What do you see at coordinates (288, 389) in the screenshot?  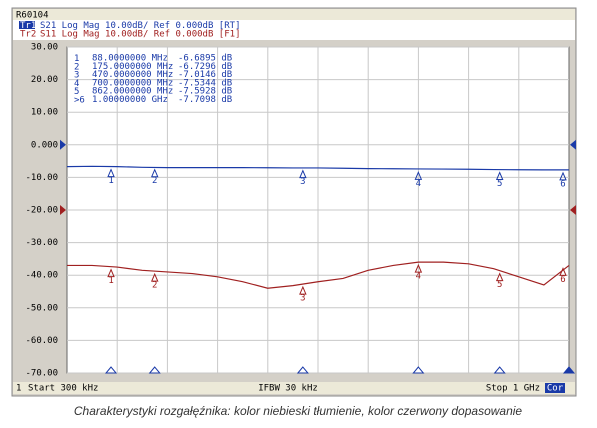 I see `ifbw: IFBW 30 kHz` at bounding box center [288, 389].